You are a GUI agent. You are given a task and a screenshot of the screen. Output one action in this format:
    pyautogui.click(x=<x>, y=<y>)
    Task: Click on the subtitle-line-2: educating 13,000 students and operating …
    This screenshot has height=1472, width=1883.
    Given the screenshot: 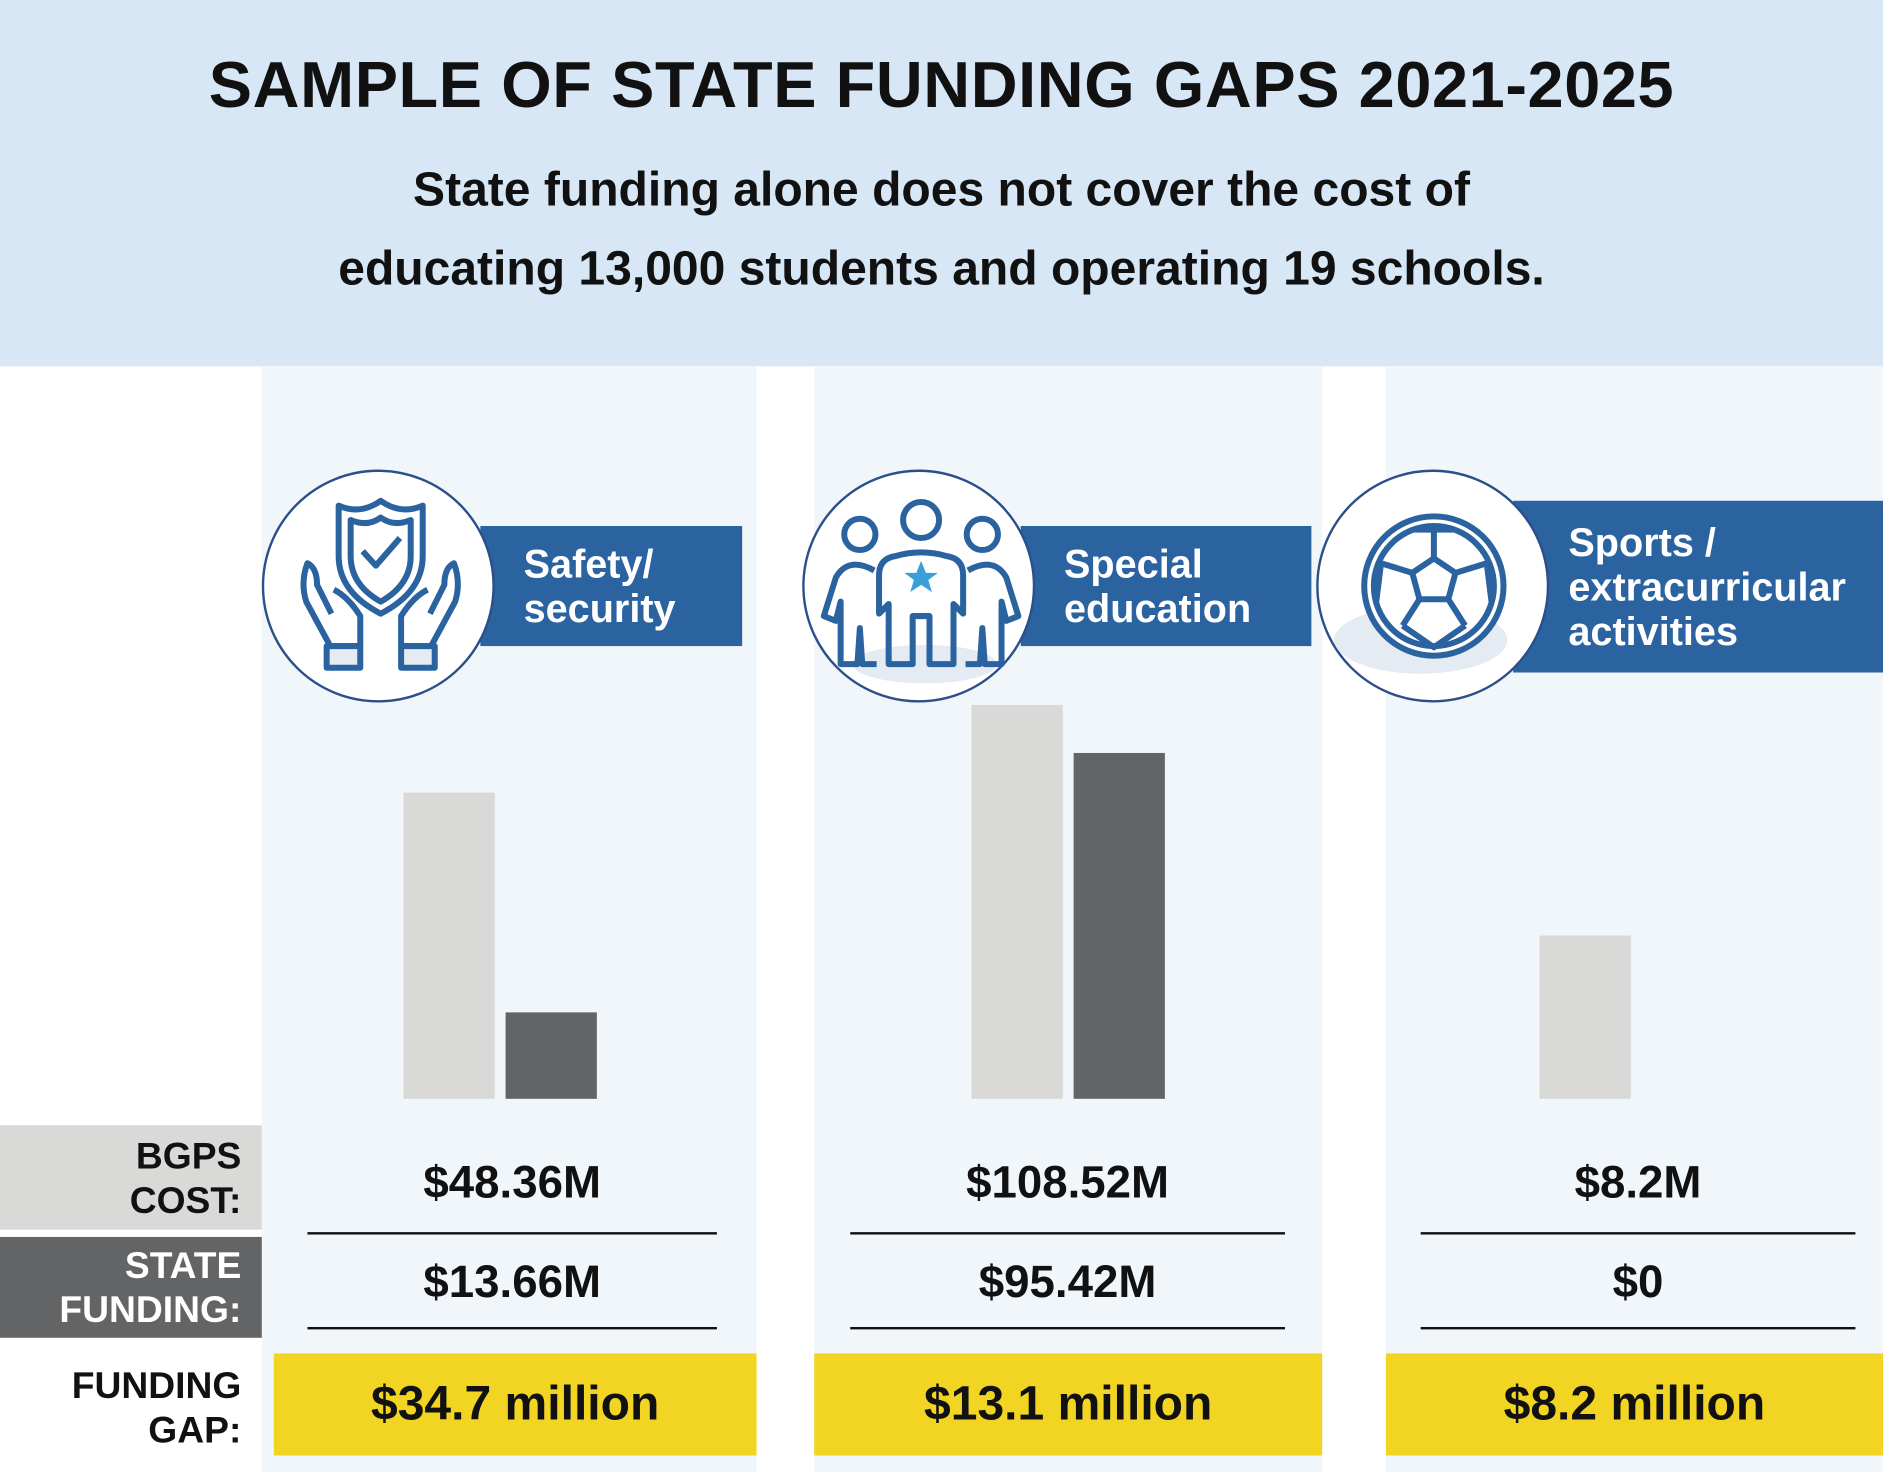 What is the action you would take?
    pyautogui.click(x=941, y=269)
    